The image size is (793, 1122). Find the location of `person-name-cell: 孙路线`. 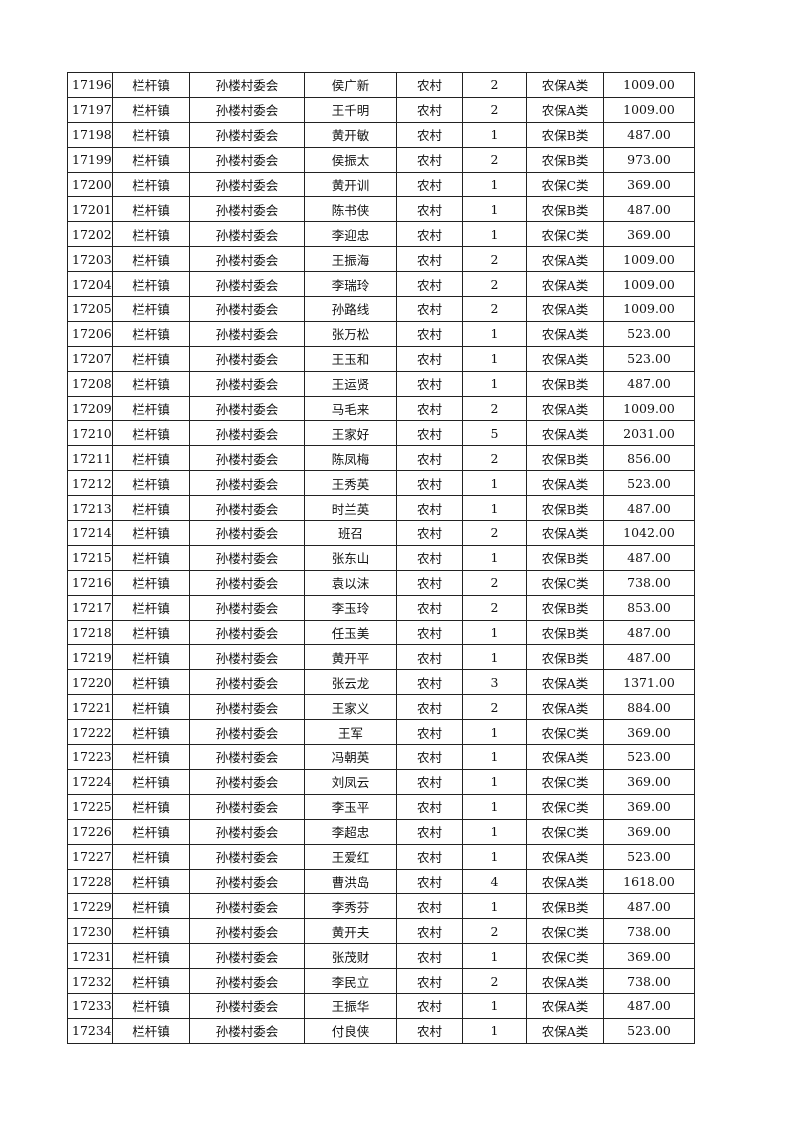

person-name-cell: 孙路线 is located at coordinates (350, 309).